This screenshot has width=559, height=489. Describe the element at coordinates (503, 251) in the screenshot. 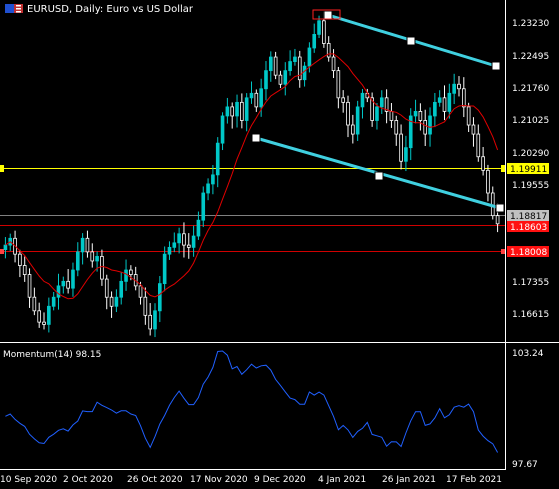

I see `red-line-handle-right` at that location.